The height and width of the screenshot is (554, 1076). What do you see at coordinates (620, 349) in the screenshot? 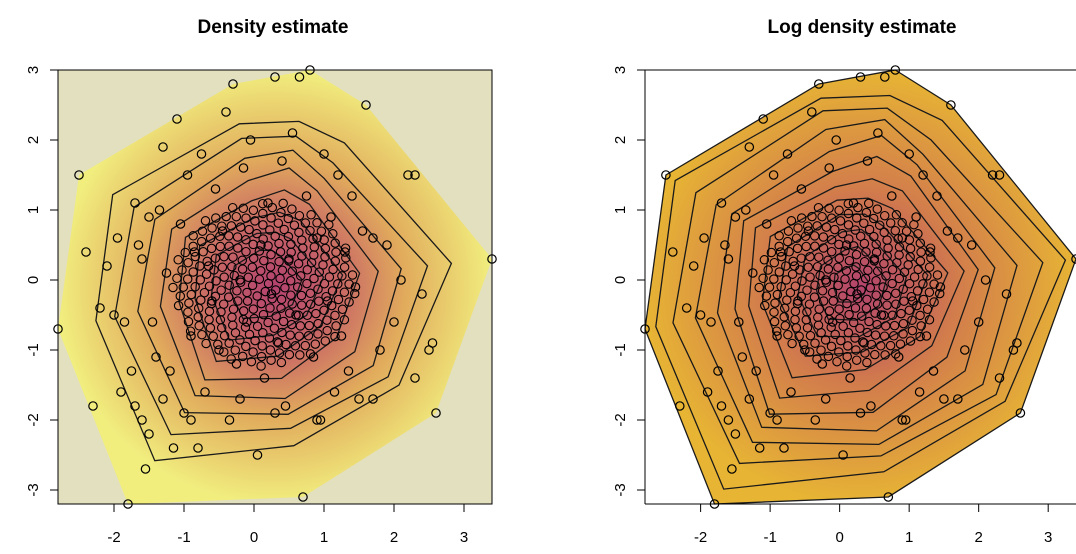
I see `y-tick-label: -1` at bounding box center [620, 349].